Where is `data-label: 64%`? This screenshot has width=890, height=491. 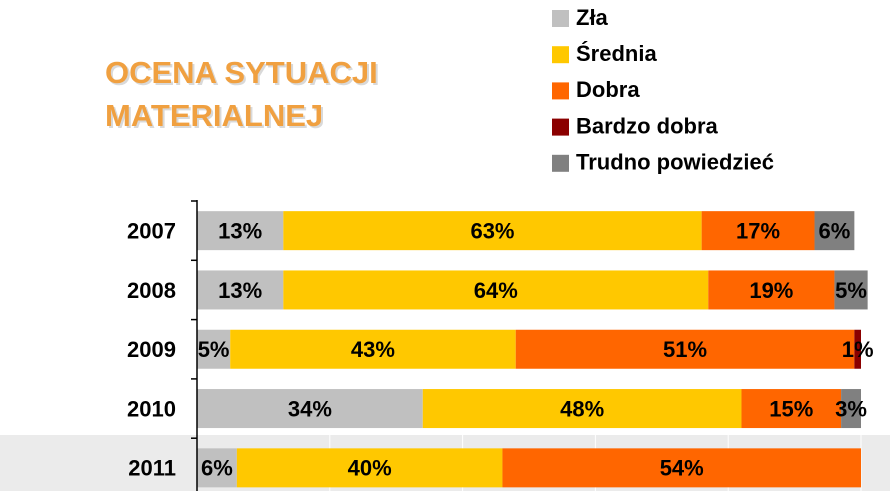
data-label: 64% is located at coordinates (496, 290).